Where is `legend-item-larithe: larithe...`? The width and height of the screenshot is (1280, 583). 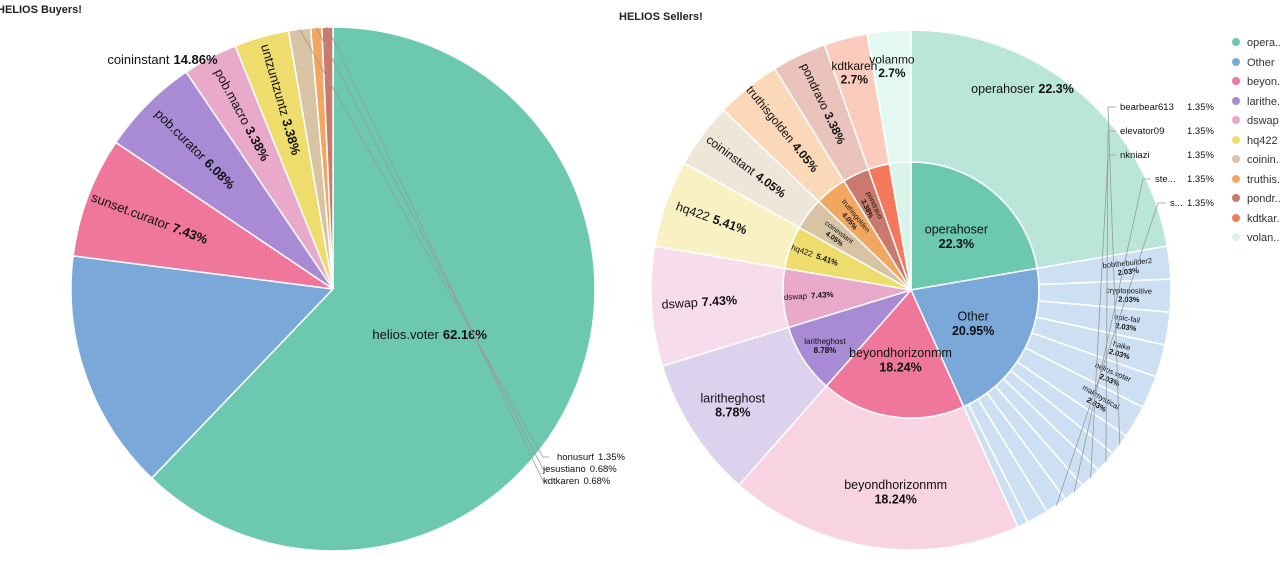 legend-item-larithe: larithe... is located at coordinates (1256, 102).